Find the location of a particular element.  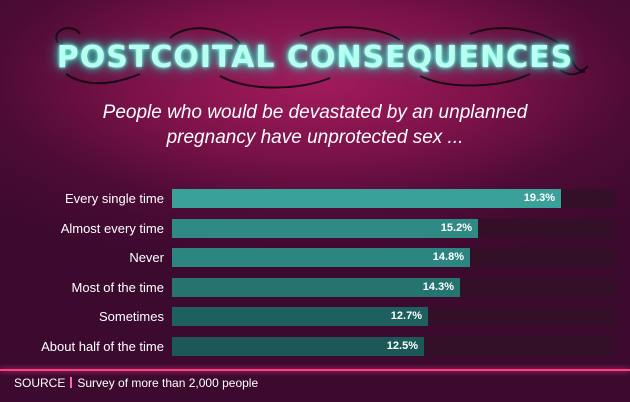

source-label: SOURCE is located at coordinates (40, 383).